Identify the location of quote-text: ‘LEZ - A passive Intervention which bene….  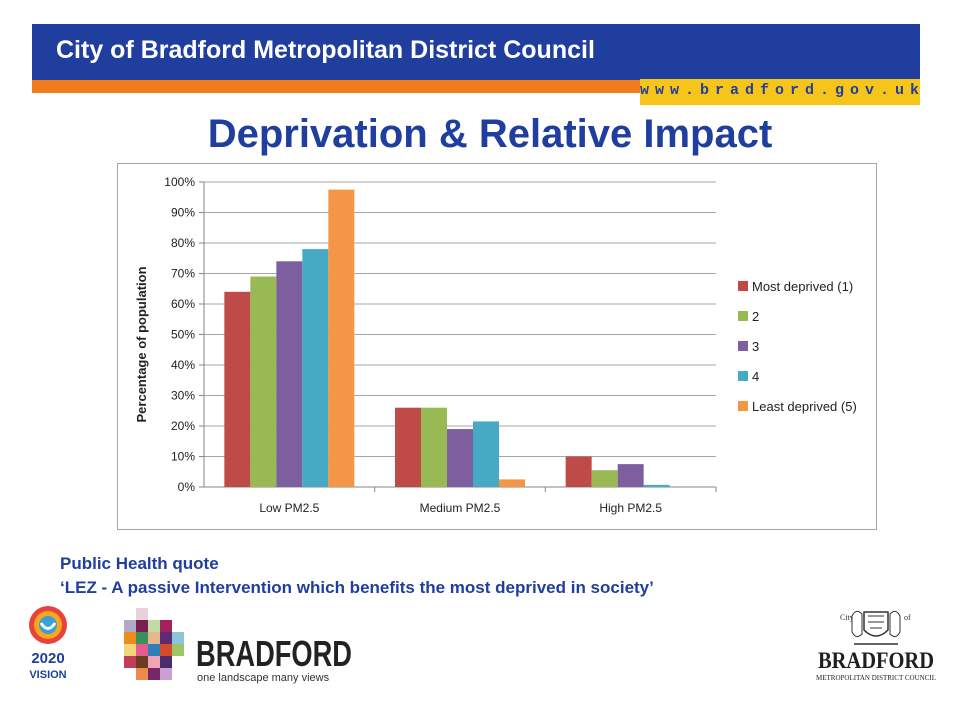
(357, 587).